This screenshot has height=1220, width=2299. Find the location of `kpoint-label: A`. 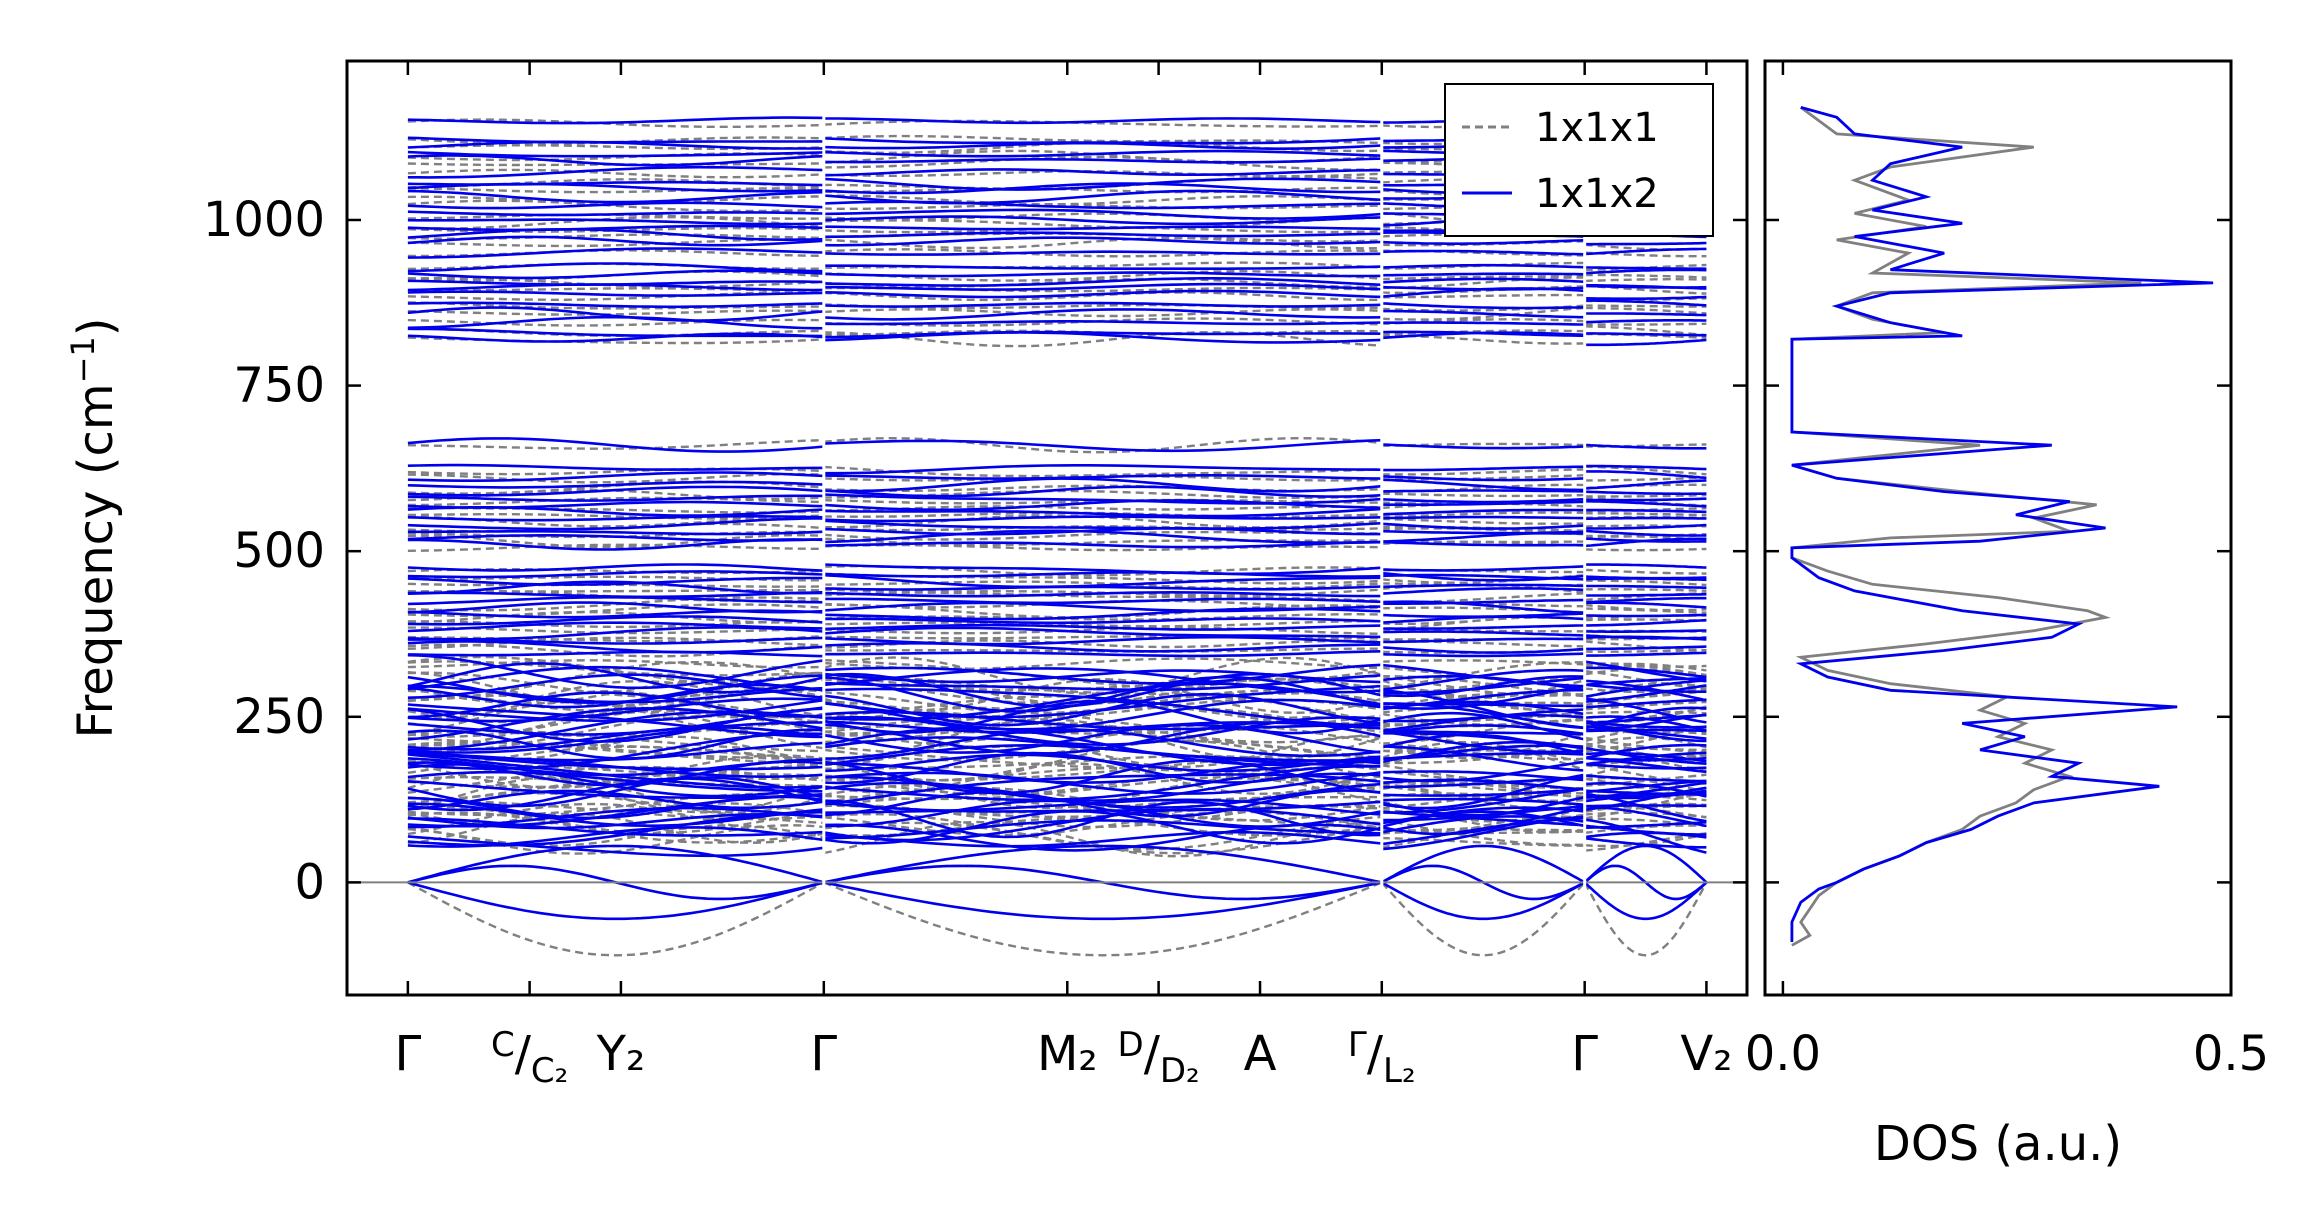

kpoint-label: A is located at coordinates (1260, 1054).